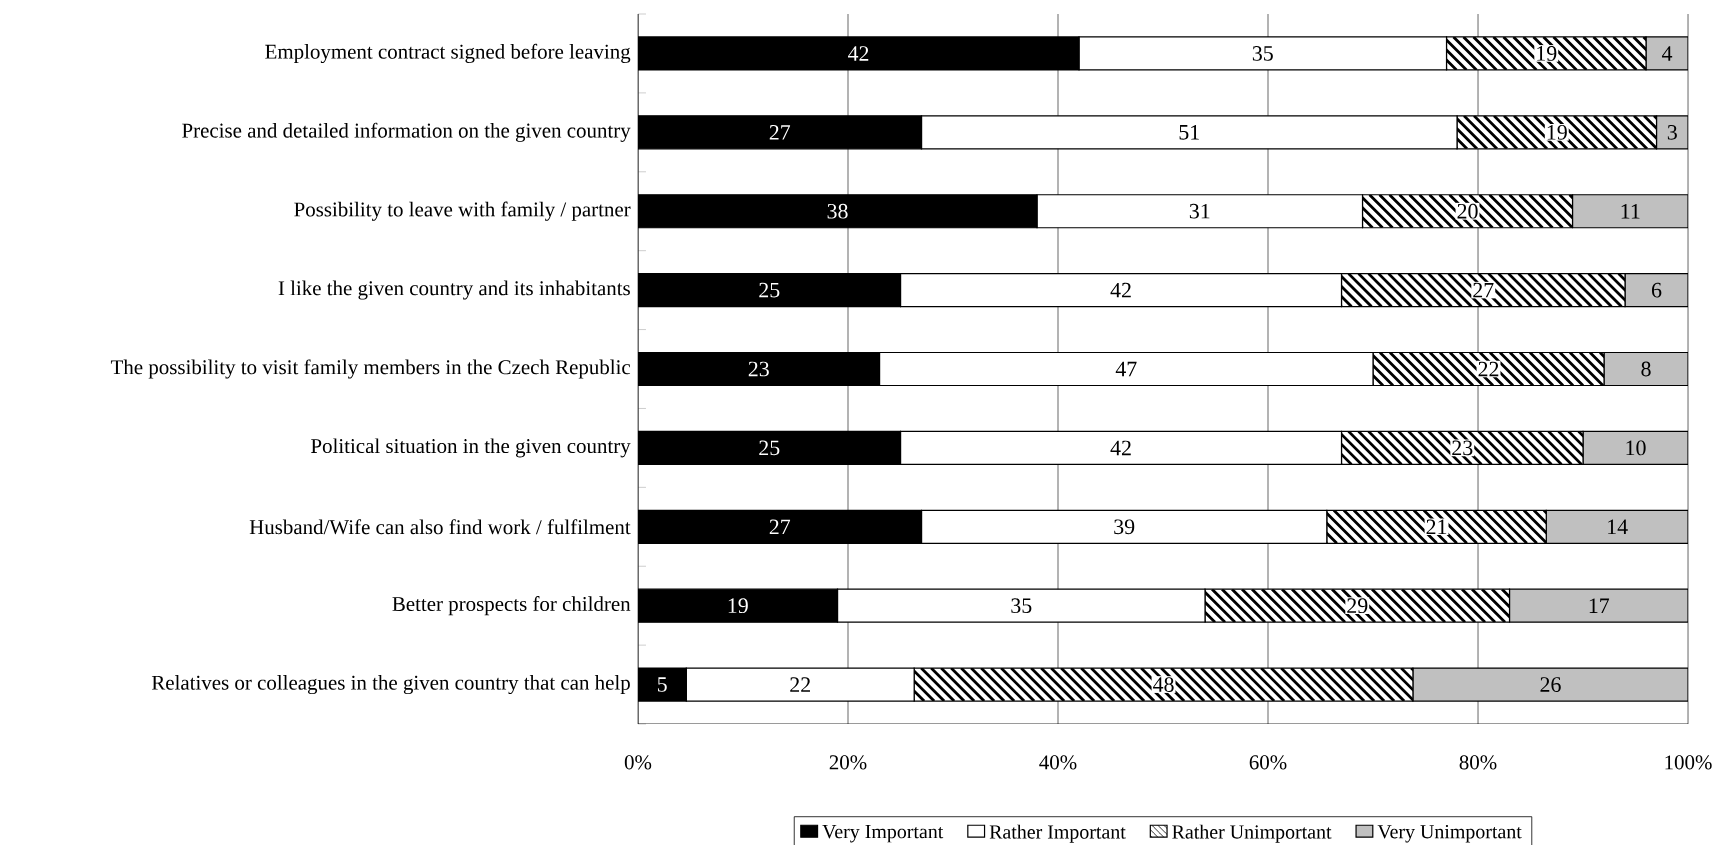  Describe the element at coordinates (1199, 211) in the screenshot. I see `data-label: 31` at that location.